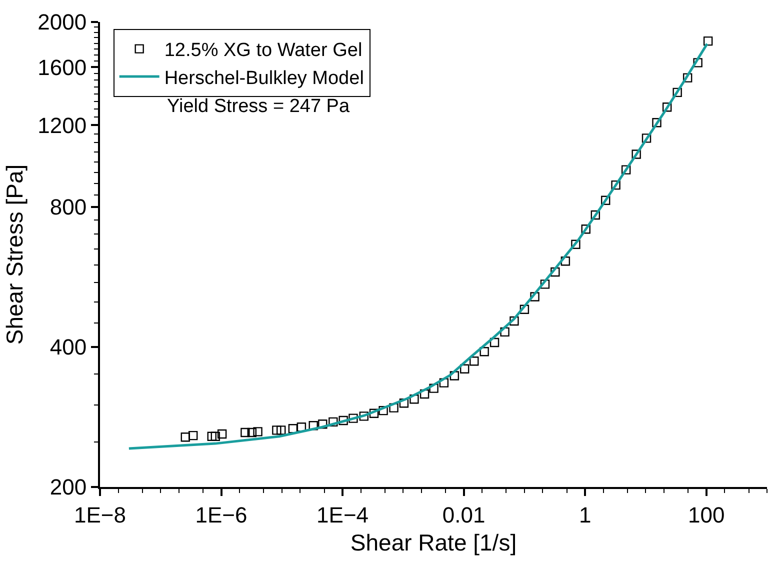 This screenshot has height=567, width=777. Describe the element at coordinates (68, 207) in the screenshot. I see `y-tick-label: 800` at that location.